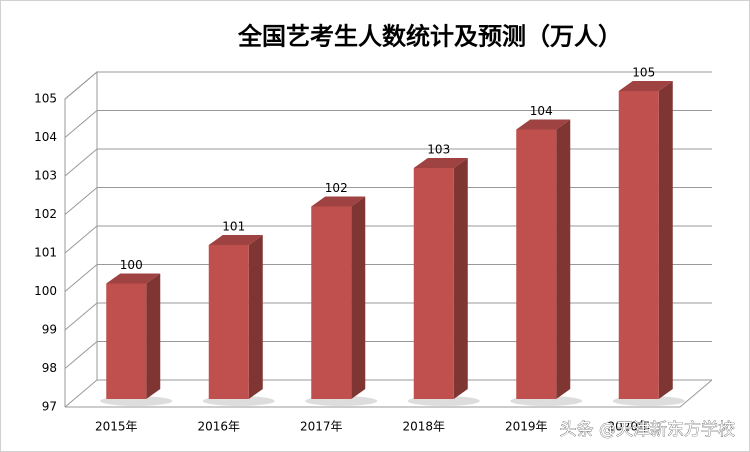  I want to click on value-label: 105, so click(643, 73).